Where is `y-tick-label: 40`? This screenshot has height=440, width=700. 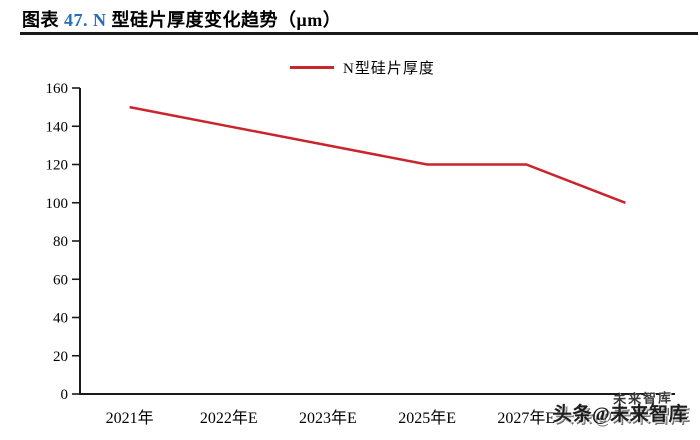
y-tick-label: 40 is located at coordinates (60, 319).